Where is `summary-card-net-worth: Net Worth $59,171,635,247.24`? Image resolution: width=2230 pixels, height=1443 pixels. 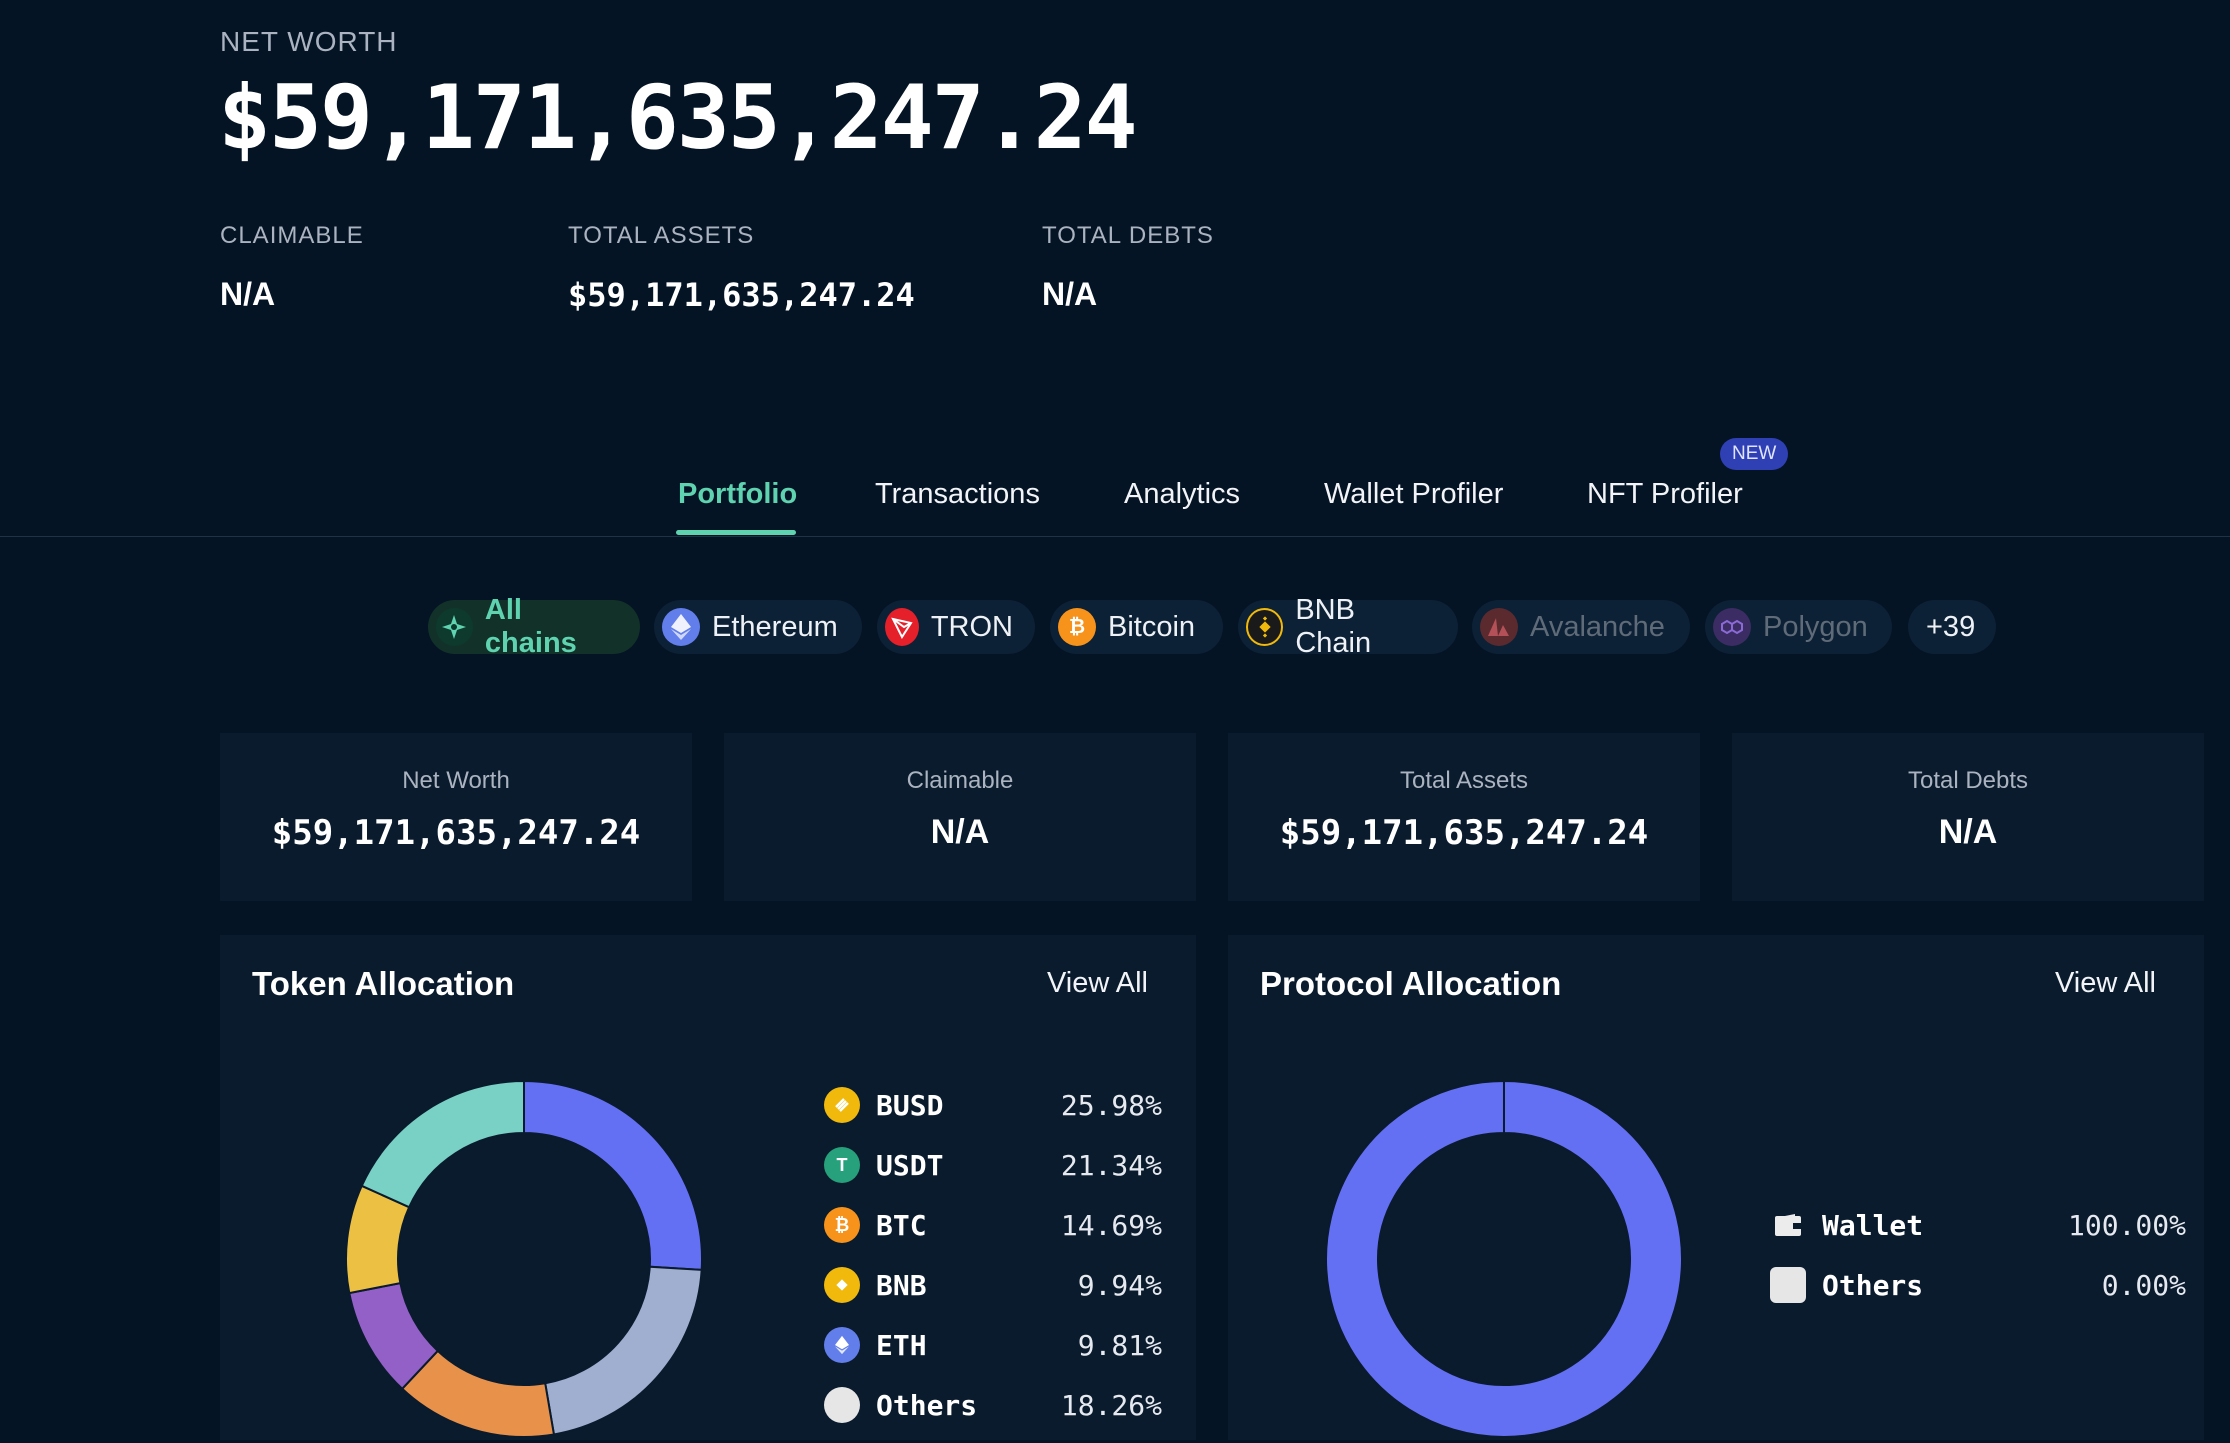 summary-card-net-worth: Net Worth $59,171,635,247.24 is located at coordinates (456, 817).